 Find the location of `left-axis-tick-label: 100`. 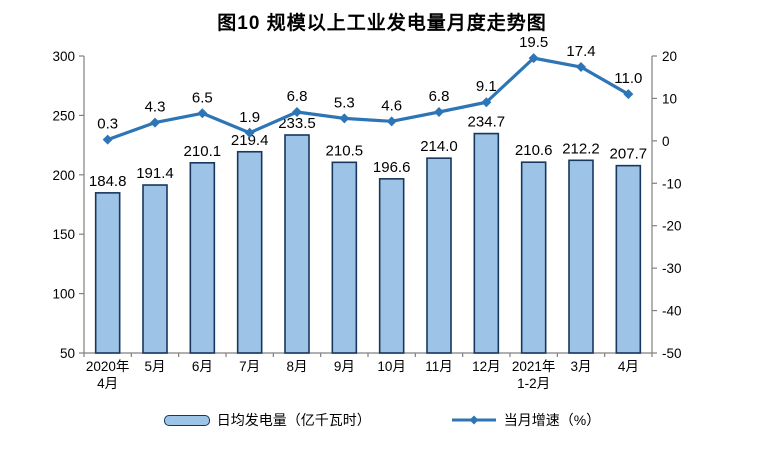

left-axis-tick-label: 100 is located at coordinates (63, 294).